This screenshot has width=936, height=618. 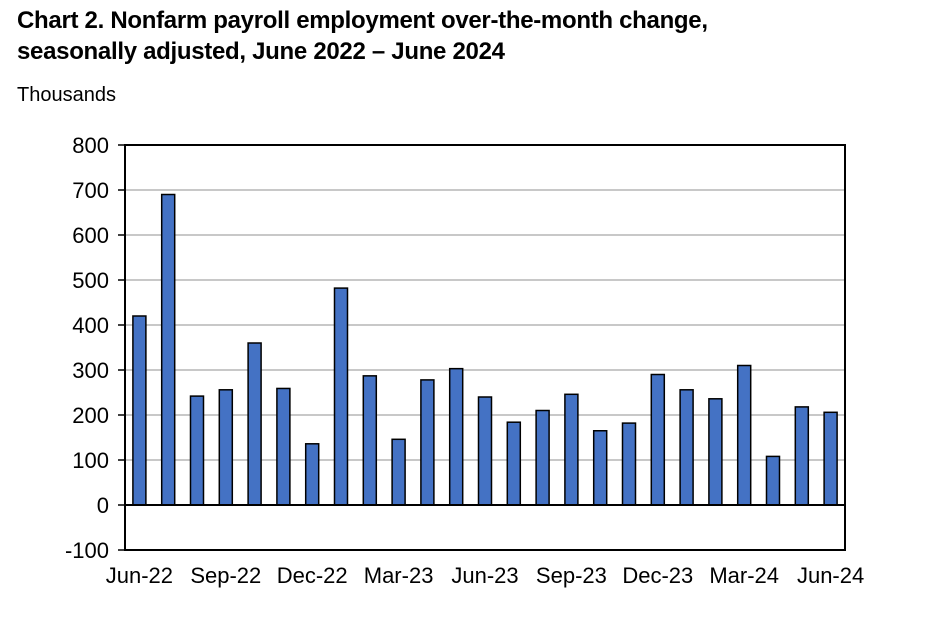 I want to click on y-axis-tick-label: 800, so click(x=90, y=145).